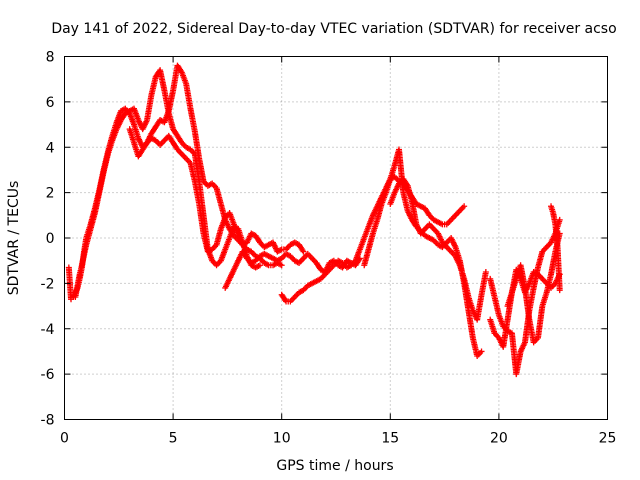  I want to click on x-axis-tick-labels: 0 5 10 15 20 25, so click(338, 439).